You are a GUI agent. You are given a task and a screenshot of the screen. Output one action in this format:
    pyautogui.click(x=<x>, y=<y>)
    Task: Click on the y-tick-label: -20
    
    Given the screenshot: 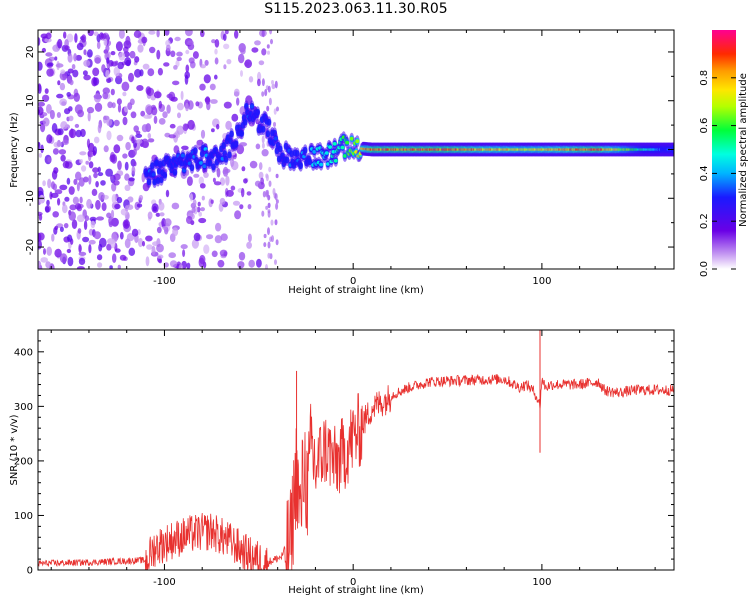 What is the action you would take?
    pyautogui.click(x=30, y=247)
    